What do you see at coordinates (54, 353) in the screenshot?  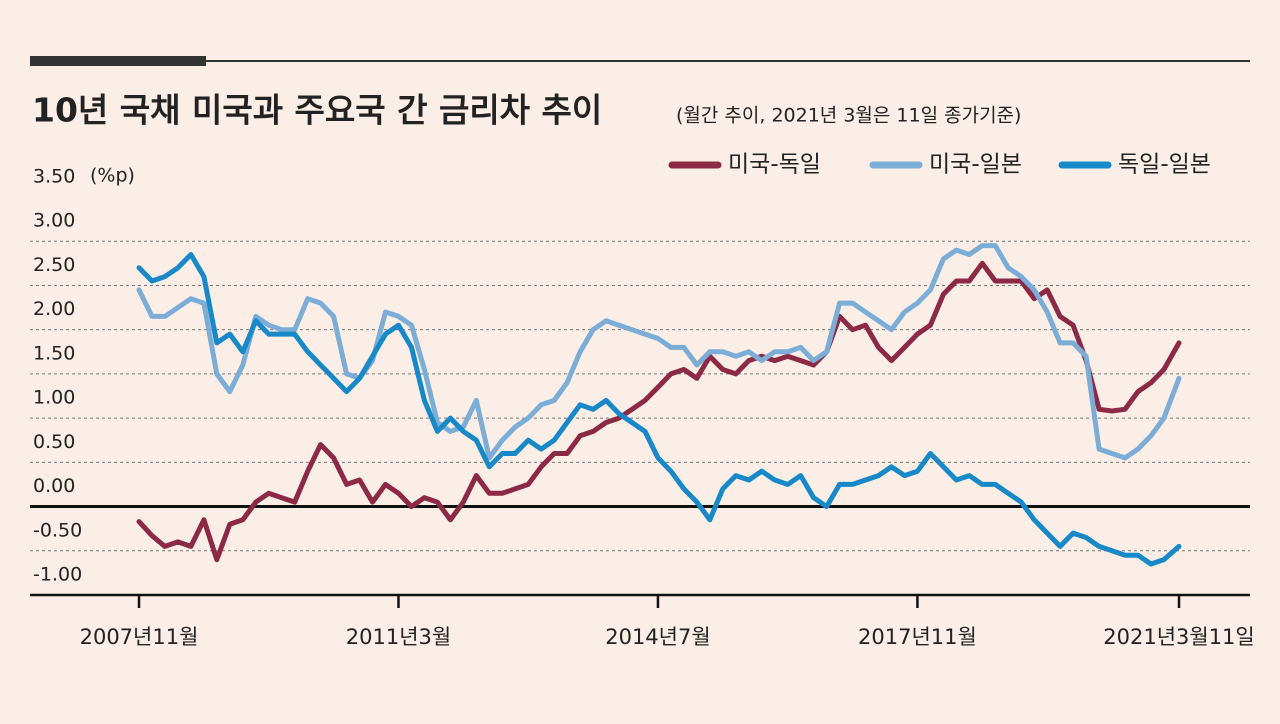 I see `y-tick-label: 1.50` at bounding box center [54, 353].